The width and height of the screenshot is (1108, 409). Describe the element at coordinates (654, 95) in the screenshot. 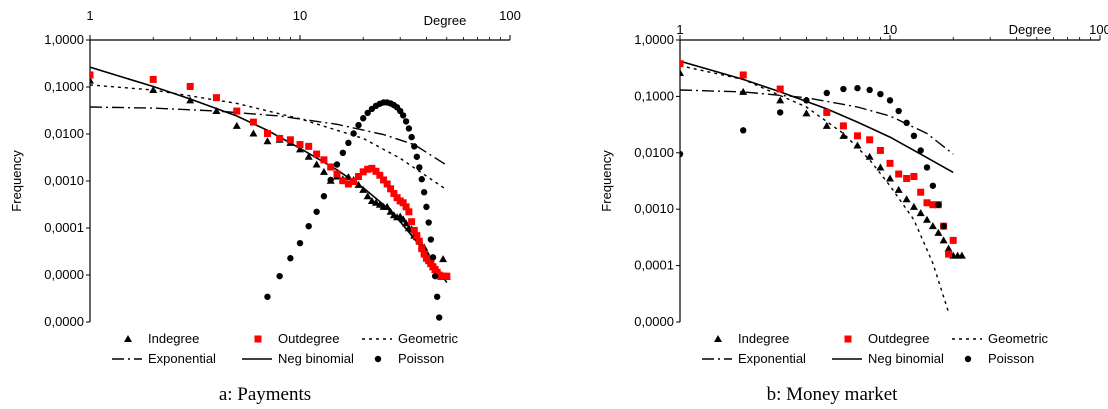

I see `y-tick-label: 0,1000` at that location.